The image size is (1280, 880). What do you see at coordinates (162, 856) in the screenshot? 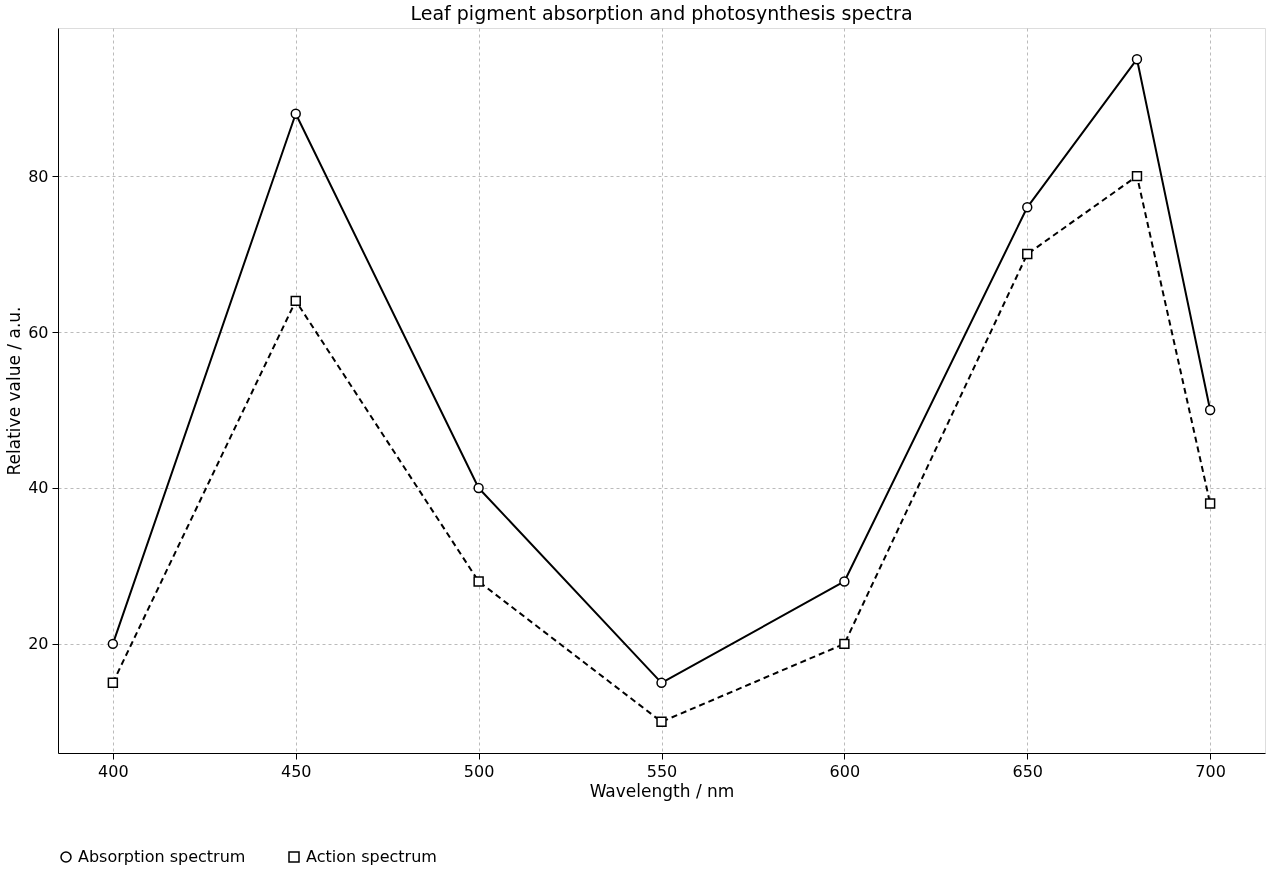
I see `legend-label: Absorption spectrum` at bounding box center [162, 856].